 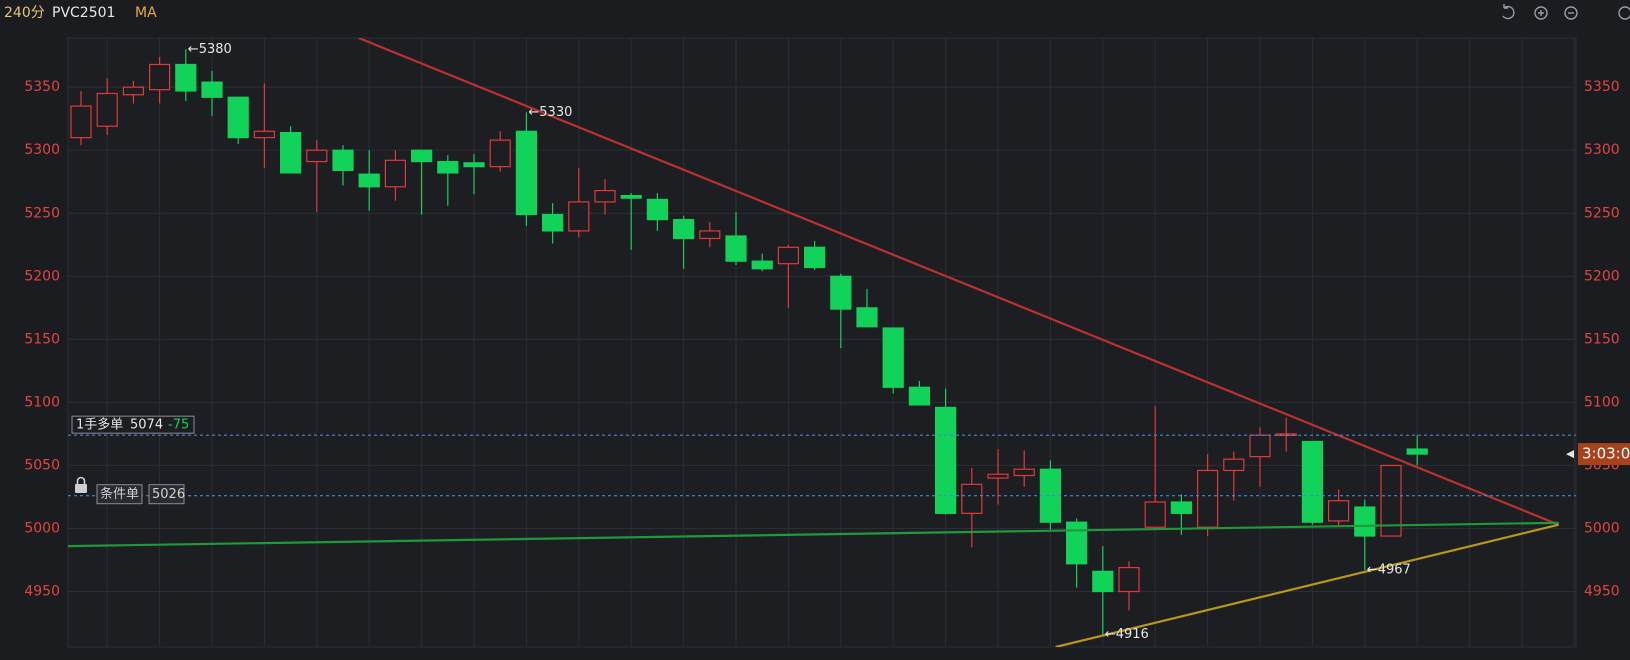 I want to click on zoom-in-icon, so click(x=1541, y=13).